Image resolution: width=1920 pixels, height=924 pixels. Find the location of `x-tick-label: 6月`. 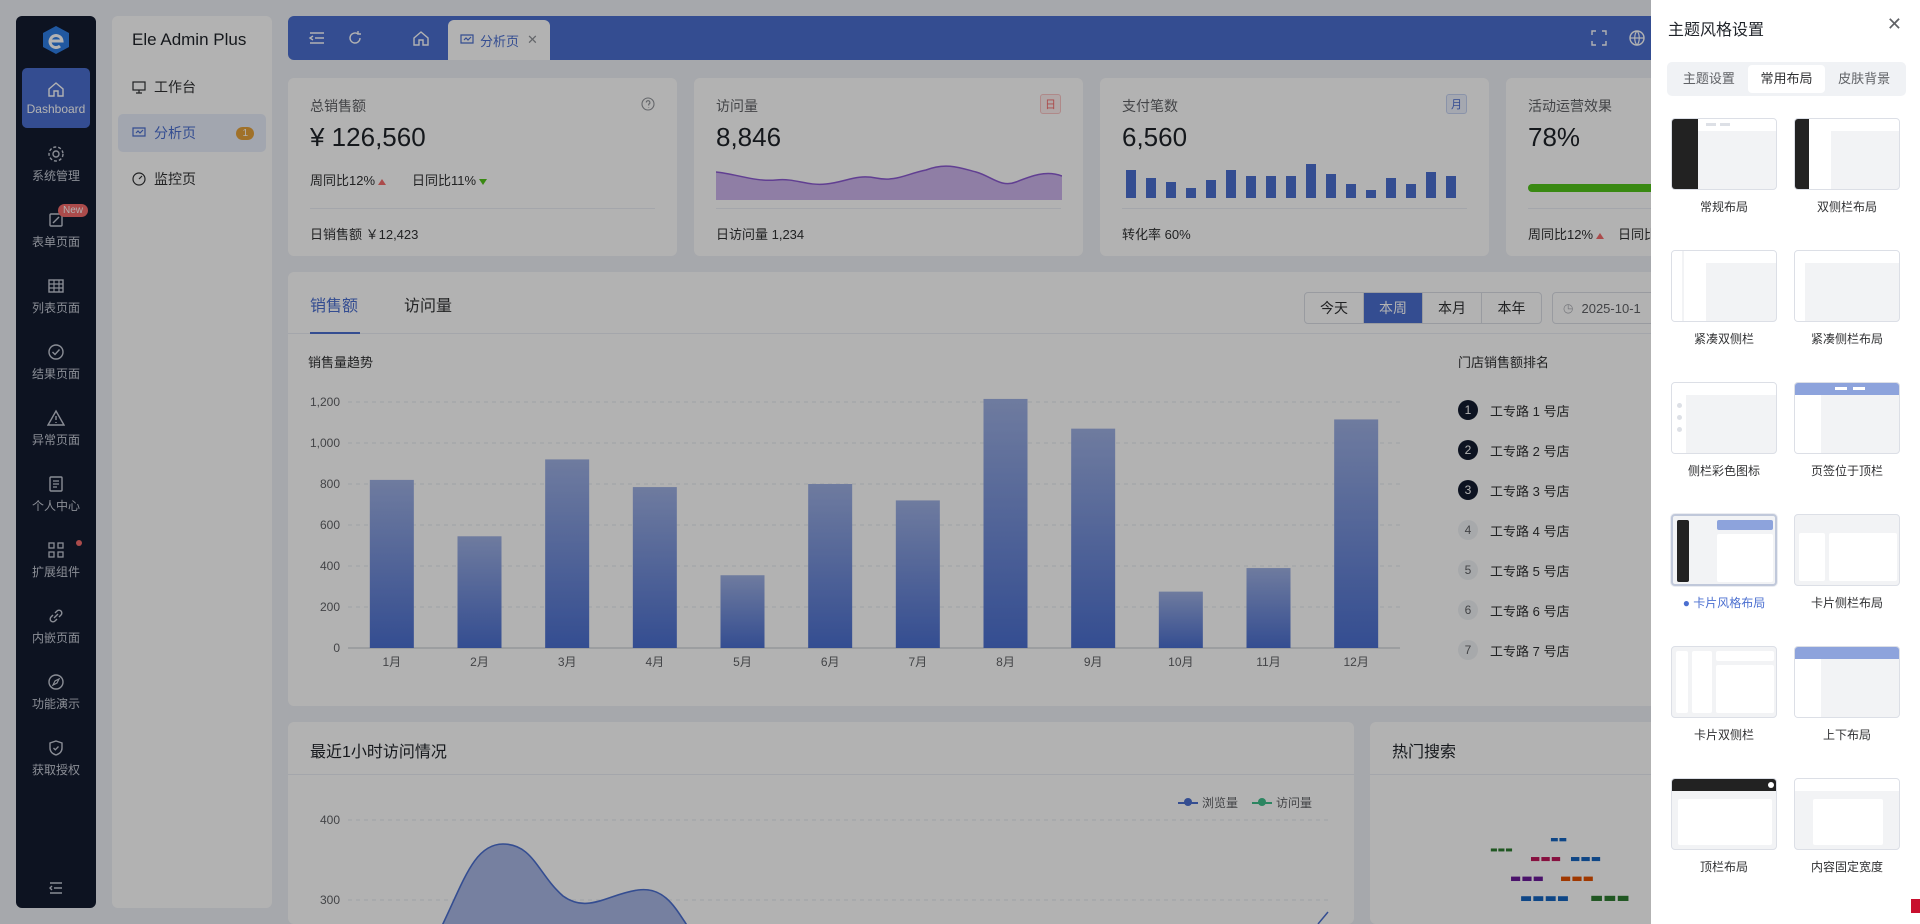

x-tick-label: 6月 is located at coordinates (830, 662).